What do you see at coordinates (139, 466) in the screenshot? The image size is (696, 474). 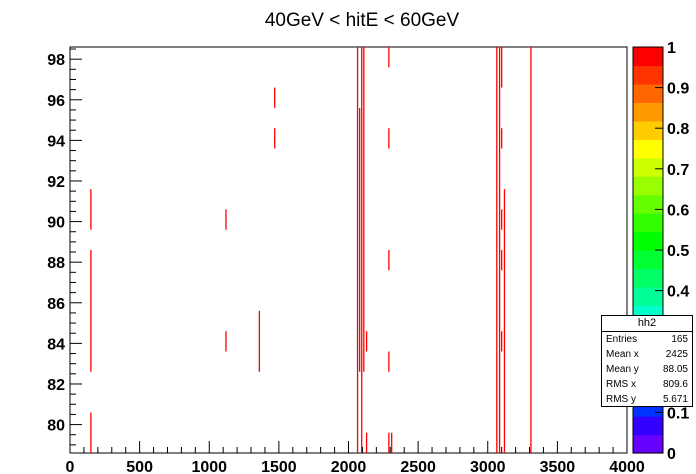 I see `x-tick-label: 500` at bounding box center [139, 466].